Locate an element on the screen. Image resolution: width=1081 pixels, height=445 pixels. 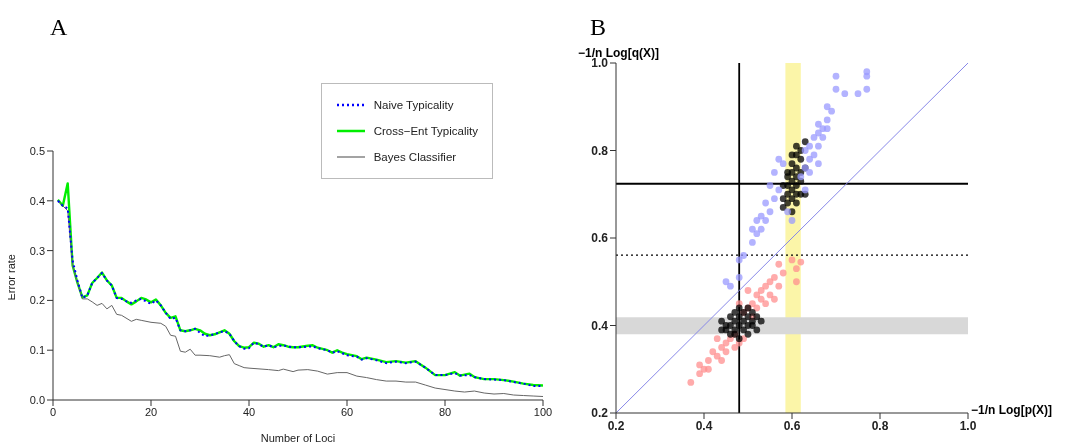
y-tick-label: 0.0 is located at coordinates (37, 399).